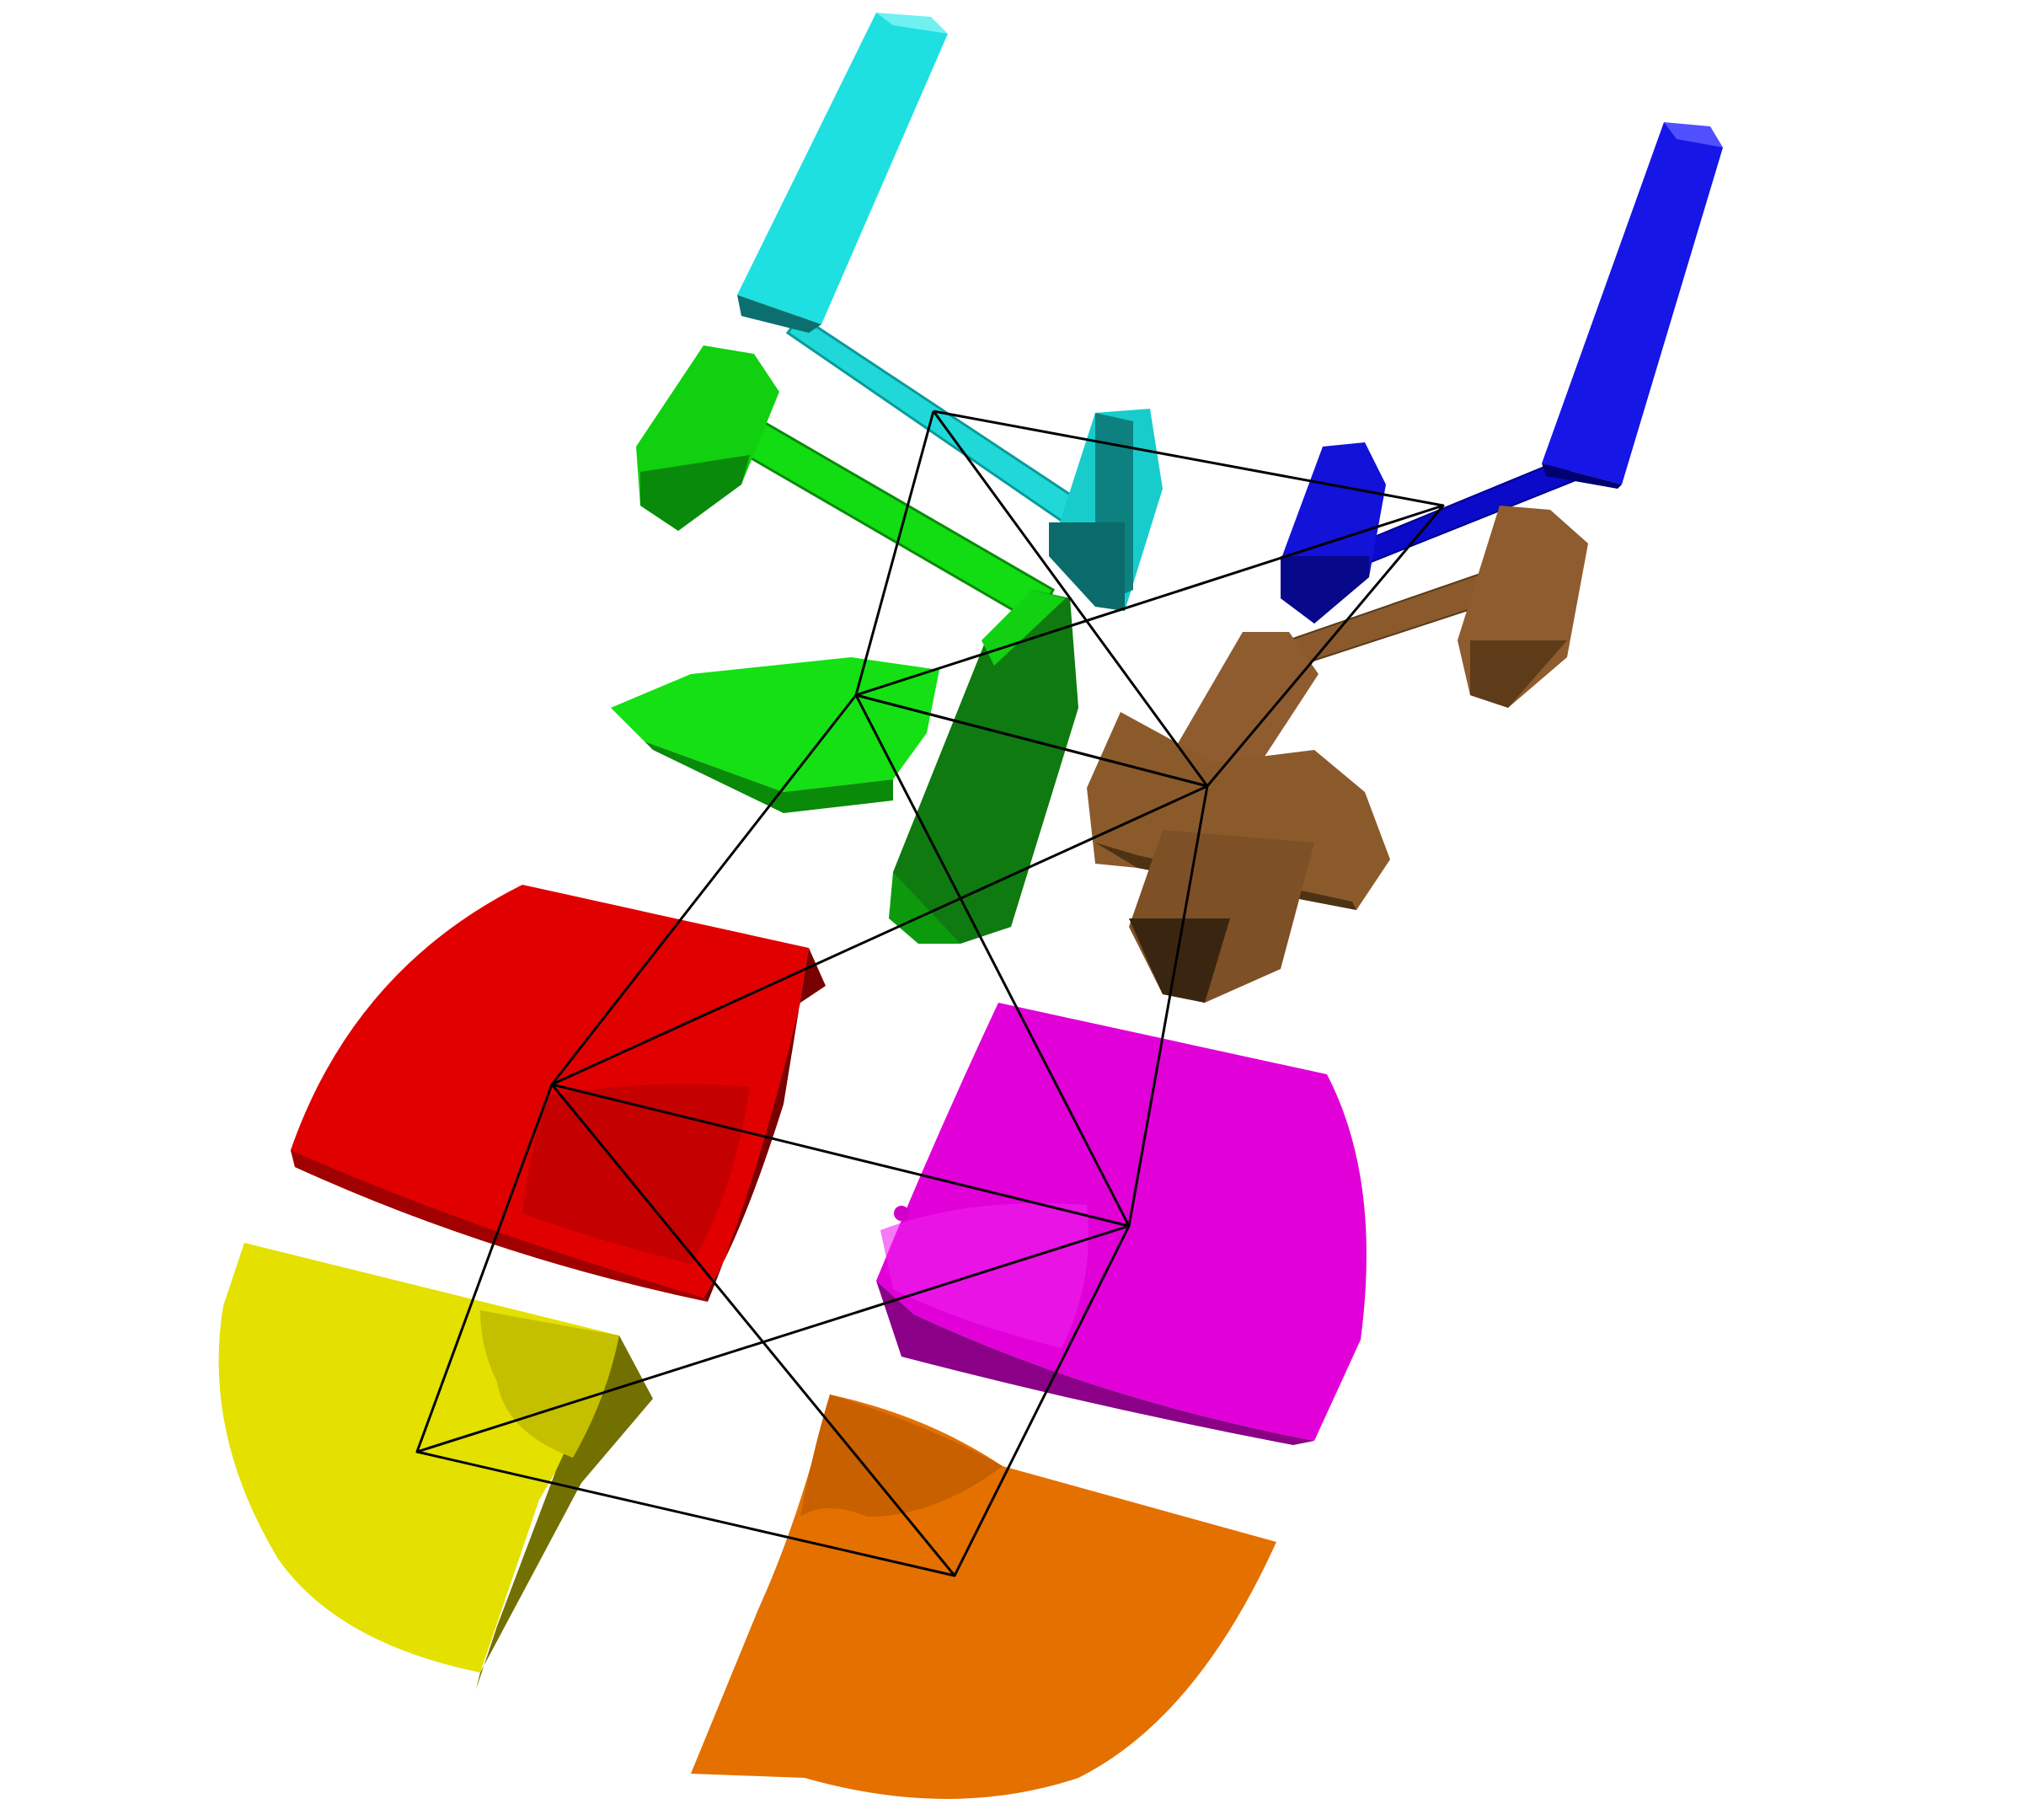 This screenshot has width=2022, height=1820. I want to click on brown-bracket, so click(1337, 754).